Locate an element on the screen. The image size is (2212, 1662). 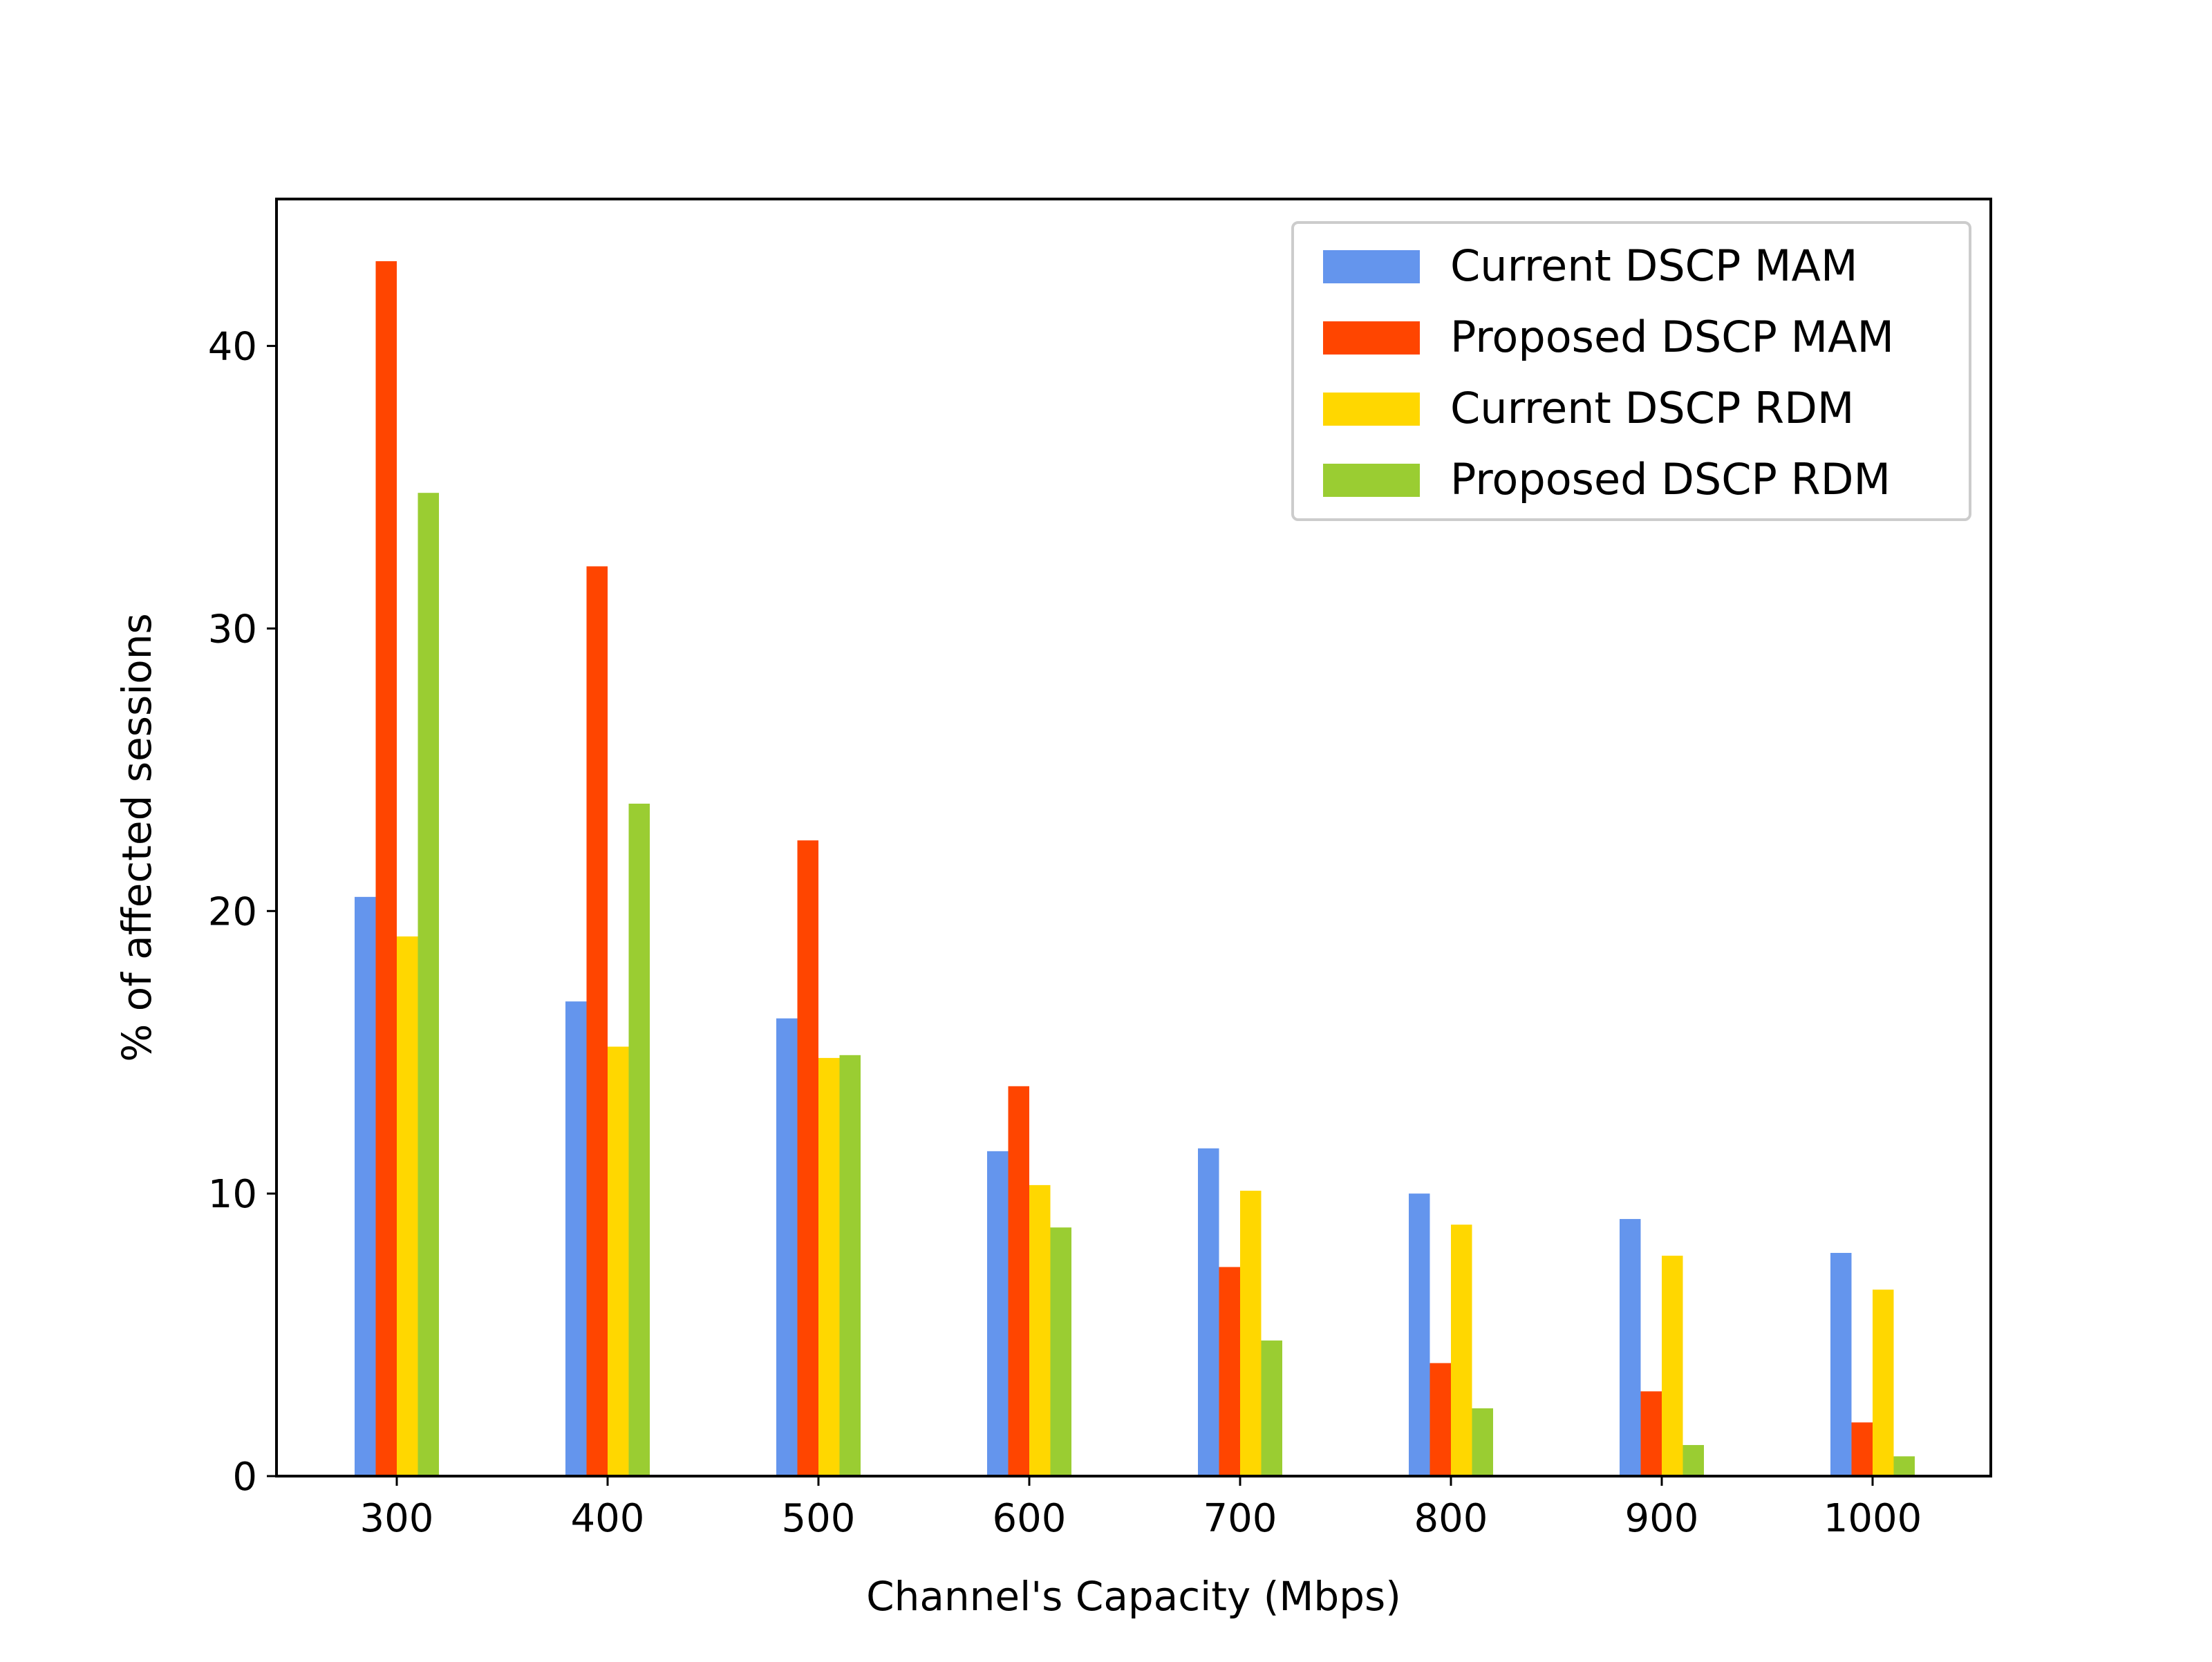
legend-label-proposed-dscp-rdm: Proposed DSCP RDM is located at coordinates (1671, 479).